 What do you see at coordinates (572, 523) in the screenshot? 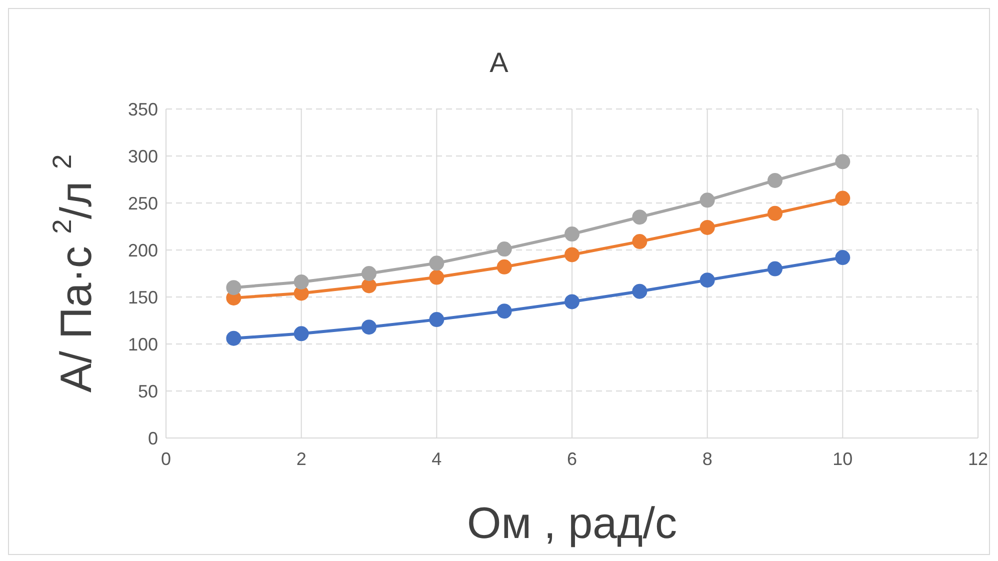
I see `x-axis-title: Ом , рад/с` at bounding box center [572, 523].